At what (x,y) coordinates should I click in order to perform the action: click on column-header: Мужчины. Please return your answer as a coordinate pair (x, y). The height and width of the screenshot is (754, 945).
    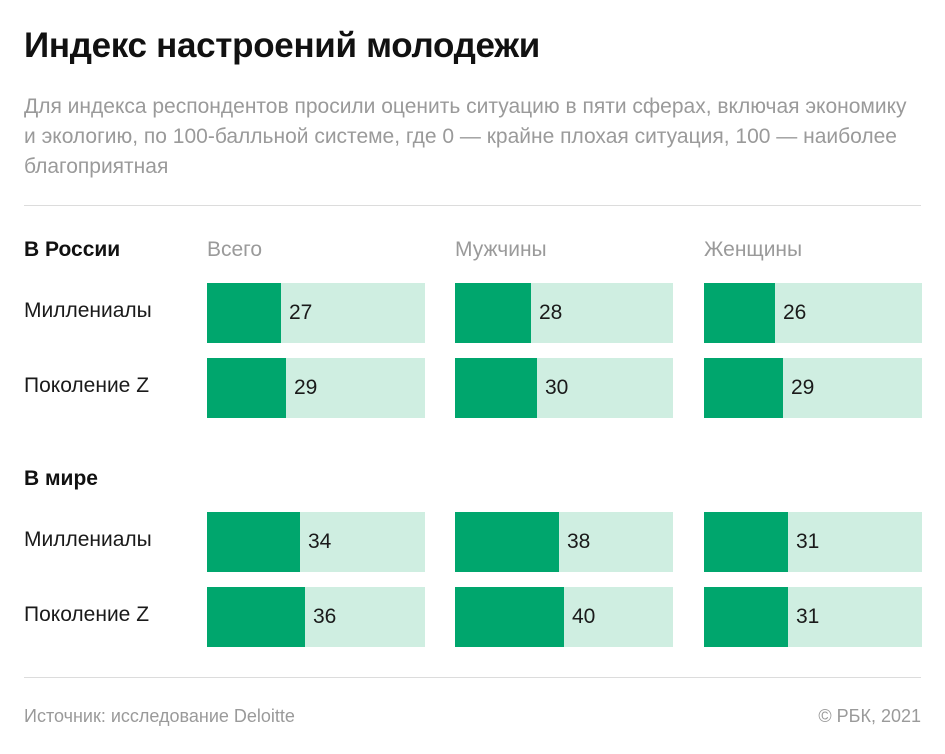
    Looking at the image, I should click on (501, 249).